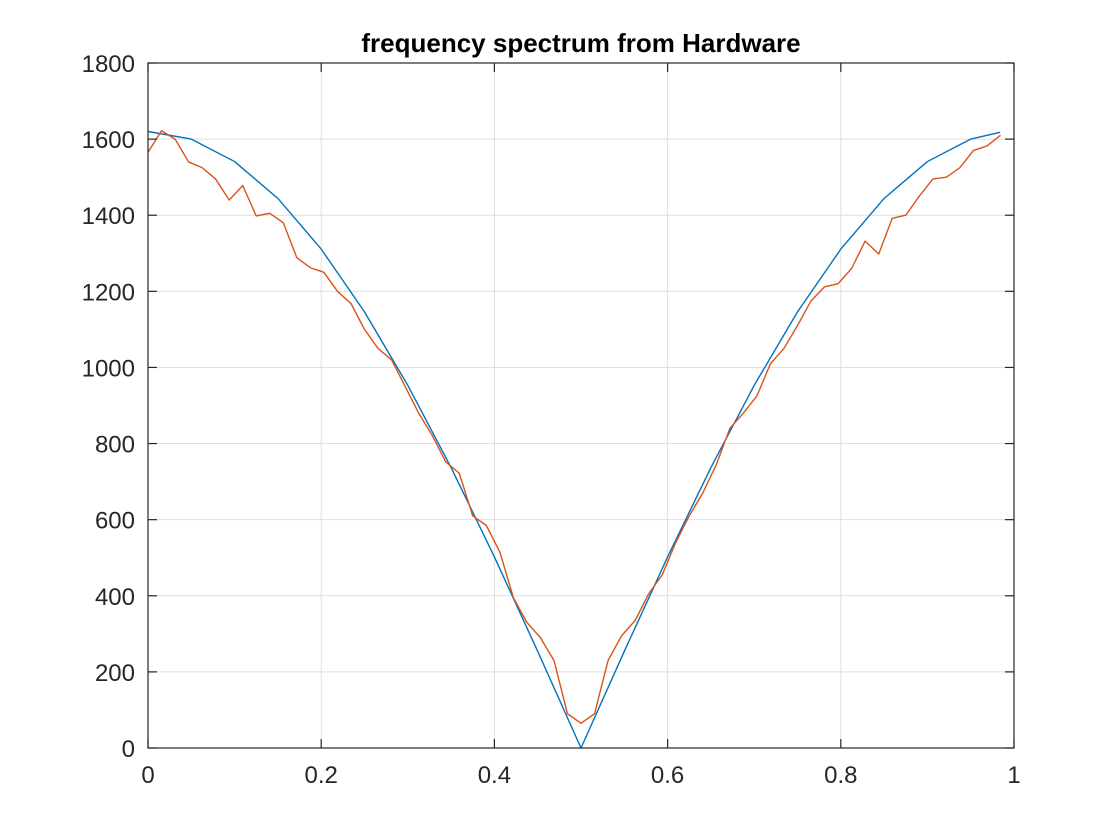 Image resolution: width=1120 pixels, height=840 pixels. I want to click on y-tick-label: 600, so click(115, 521).